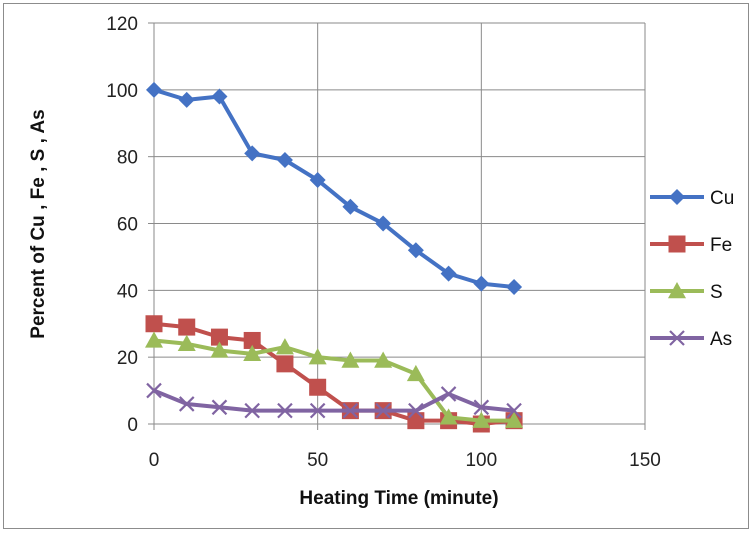 The height and width of the screenshot is (534, 754). I want to click on series-as, so click(334, 400).